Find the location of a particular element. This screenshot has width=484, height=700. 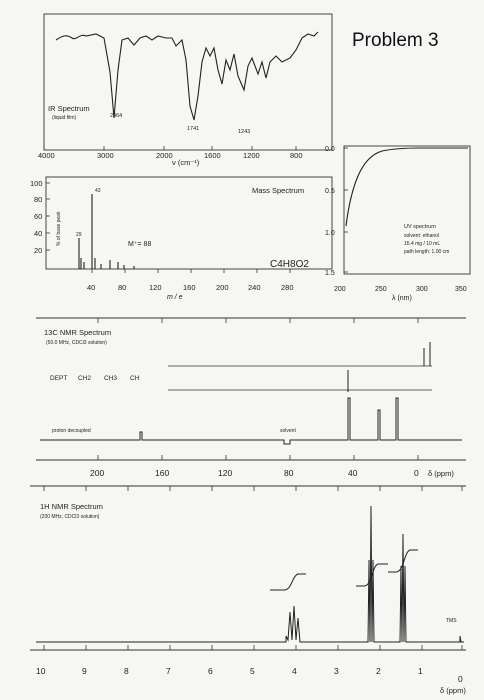

uv-xtick-350: 350 is located at coordinates (461, 289).